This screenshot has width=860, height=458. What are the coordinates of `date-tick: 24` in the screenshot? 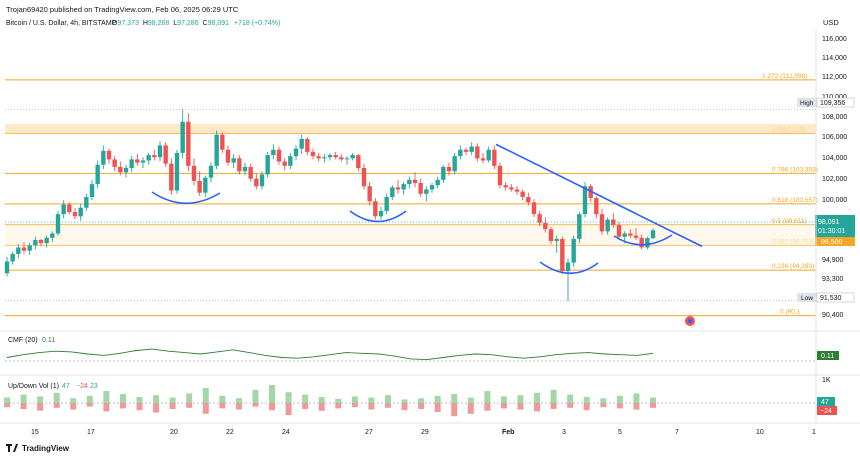 It's located at (286, 432).